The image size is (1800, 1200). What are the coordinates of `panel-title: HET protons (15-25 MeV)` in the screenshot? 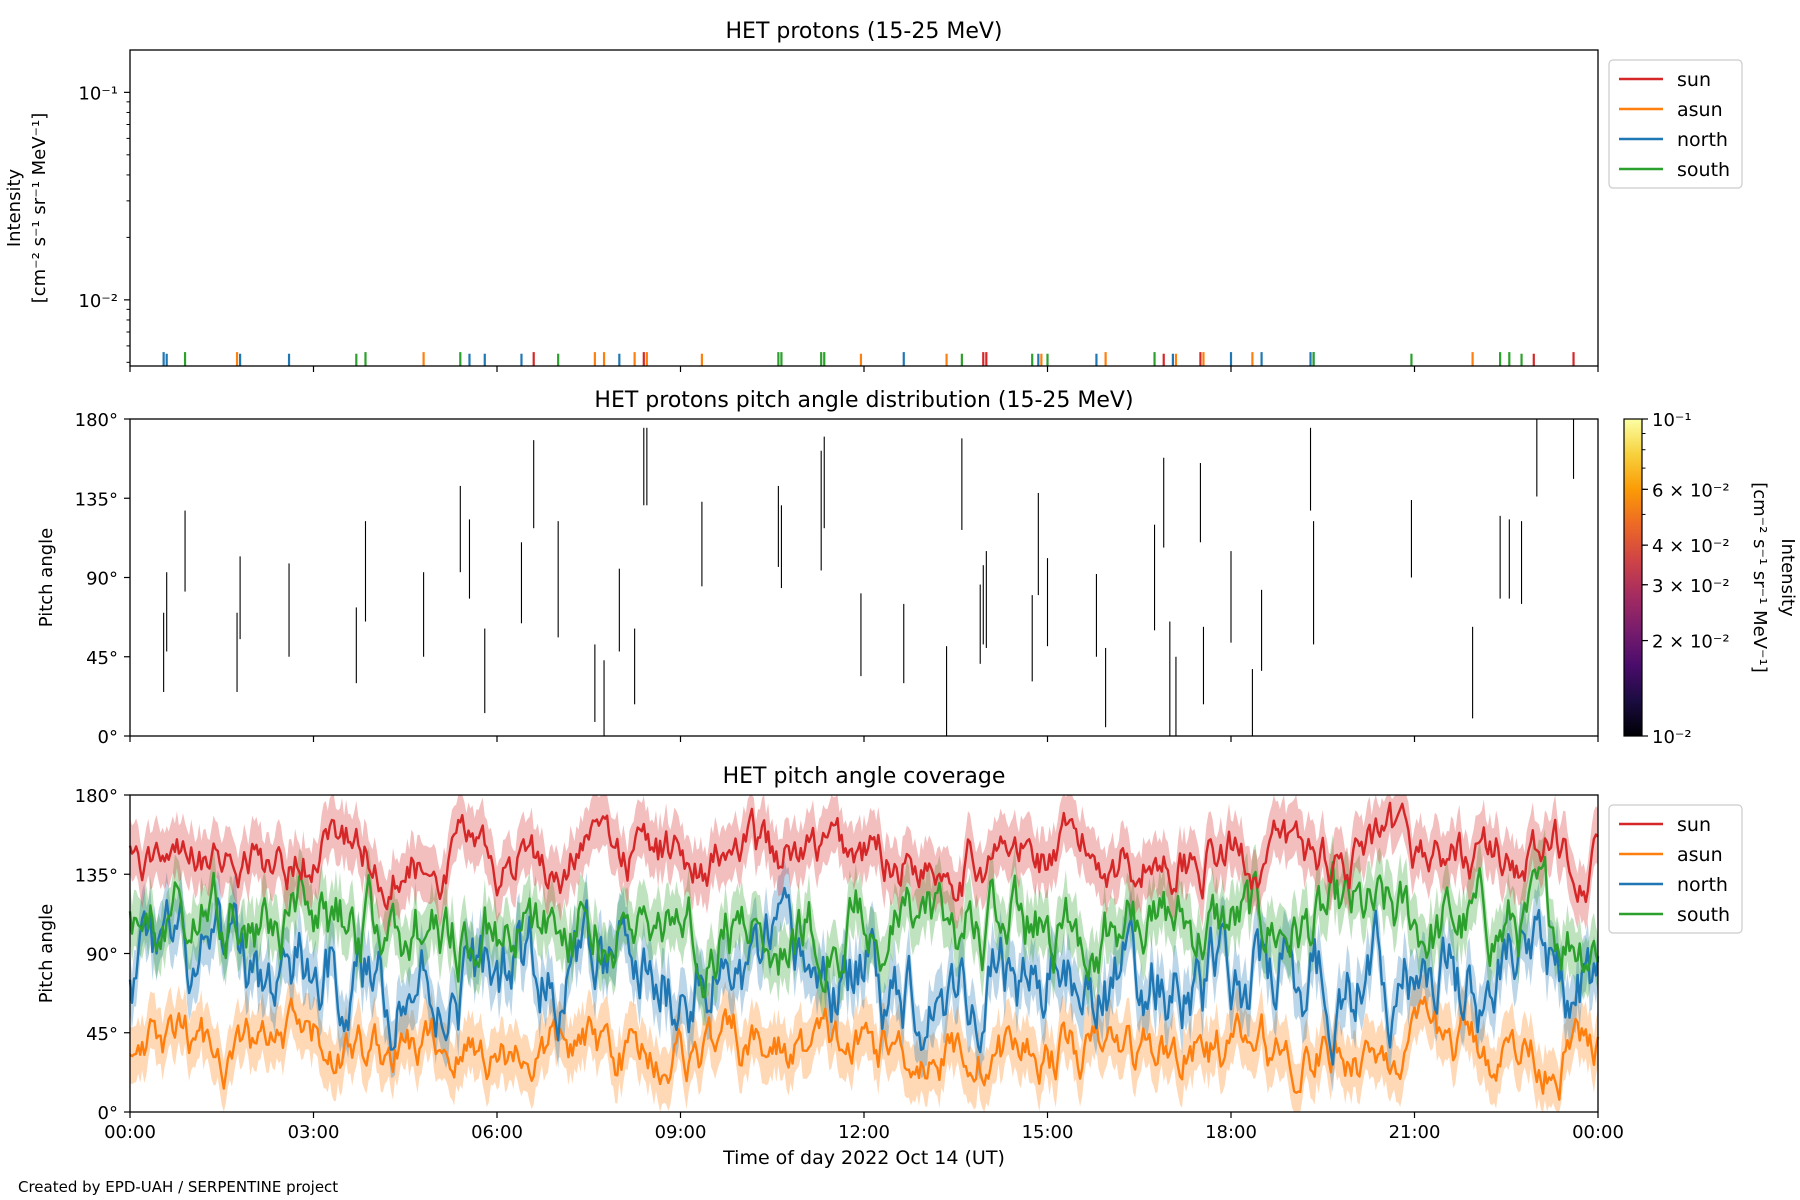 It's located at (864, 31).